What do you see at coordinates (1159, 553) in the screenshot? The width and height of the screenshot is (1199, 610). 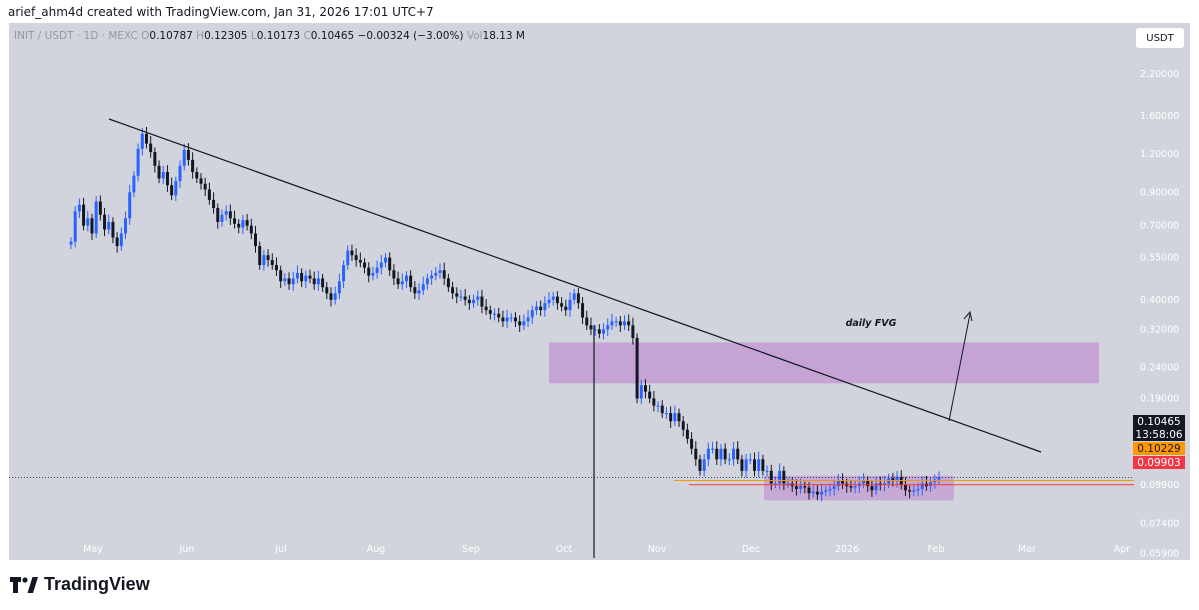 I see `y-tick-label: 0.05900` at bounding box center [1159, 553].